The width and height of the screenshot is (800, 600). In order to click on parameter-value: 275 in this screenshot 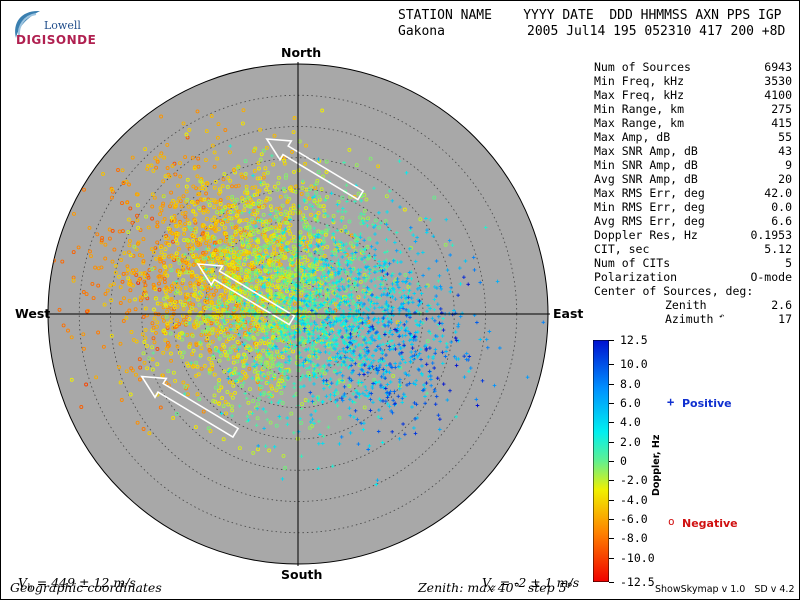, I will do `click(781, 109)`.